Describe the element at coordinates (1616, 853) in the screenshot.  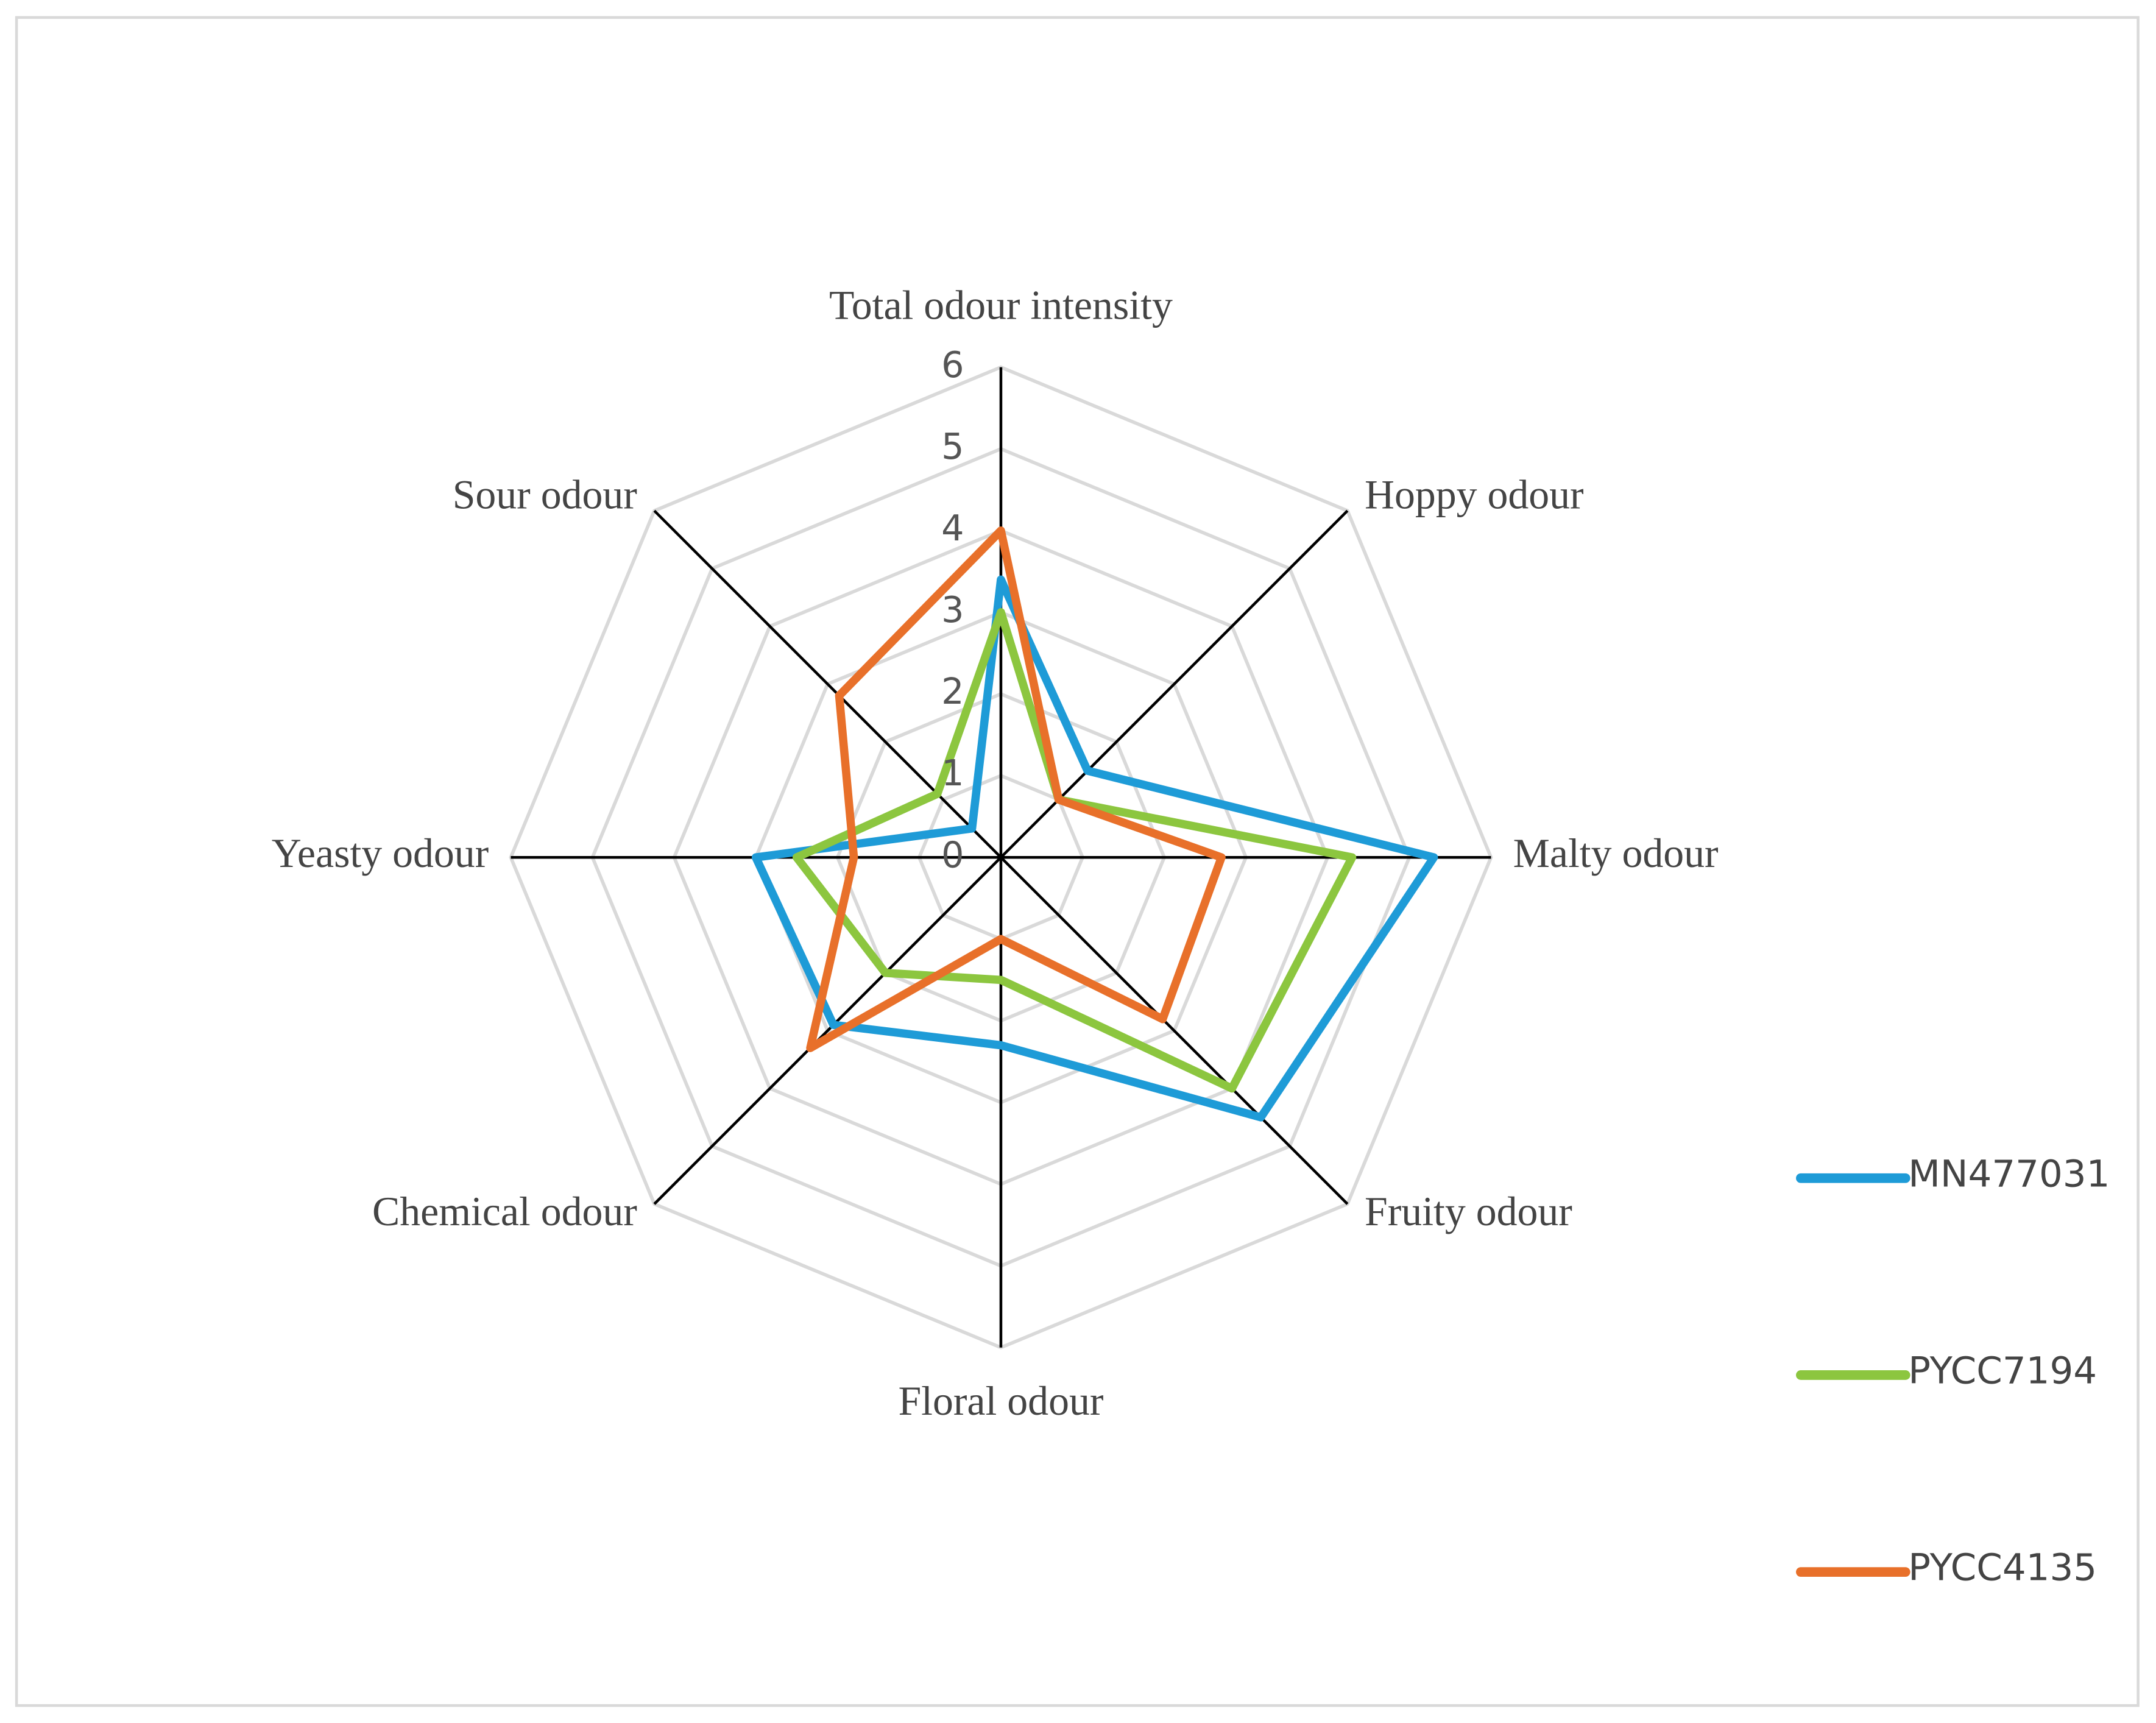
I see `category-label: Malty odour` at that location.